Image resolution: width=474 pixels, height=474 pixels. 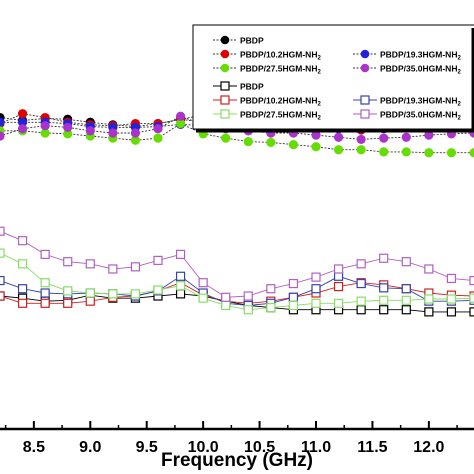 What do you see at coordinates (231, 438) in the screenshot?
I see `x-axis-ticks: 8.5 9.0 9.5 10.0 10.5 11.0 11.5 12.0` at bounding box center [231, 438].